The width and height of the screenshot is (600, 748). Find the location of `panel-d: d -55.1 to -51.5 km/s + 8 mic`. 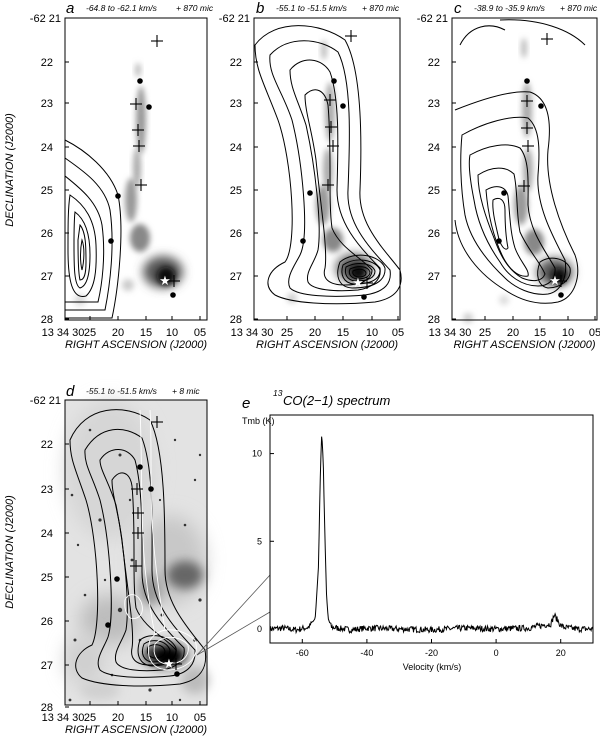

panel-d: d -55.1 to -51.5 km/s + 8 mic is located at coordinates (136, 544).